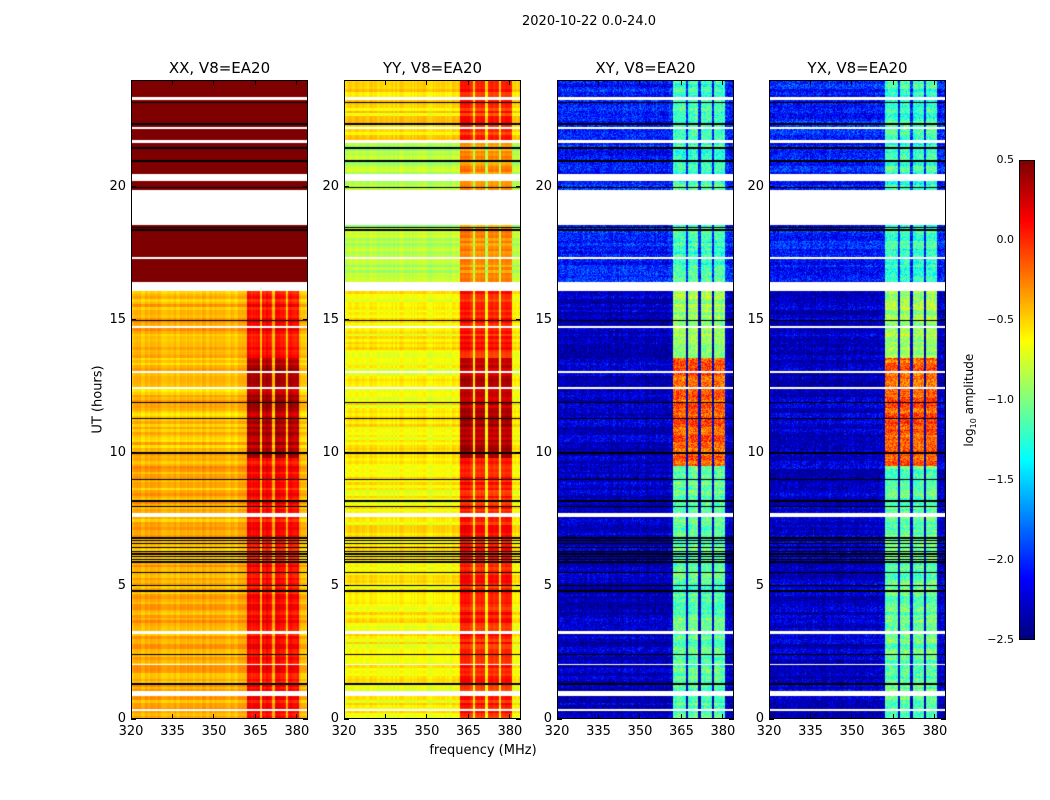  Describe the element at coordinates (1000, 319) in the screenshot. I see `colorbar-tick-label: −0.5` at that location.